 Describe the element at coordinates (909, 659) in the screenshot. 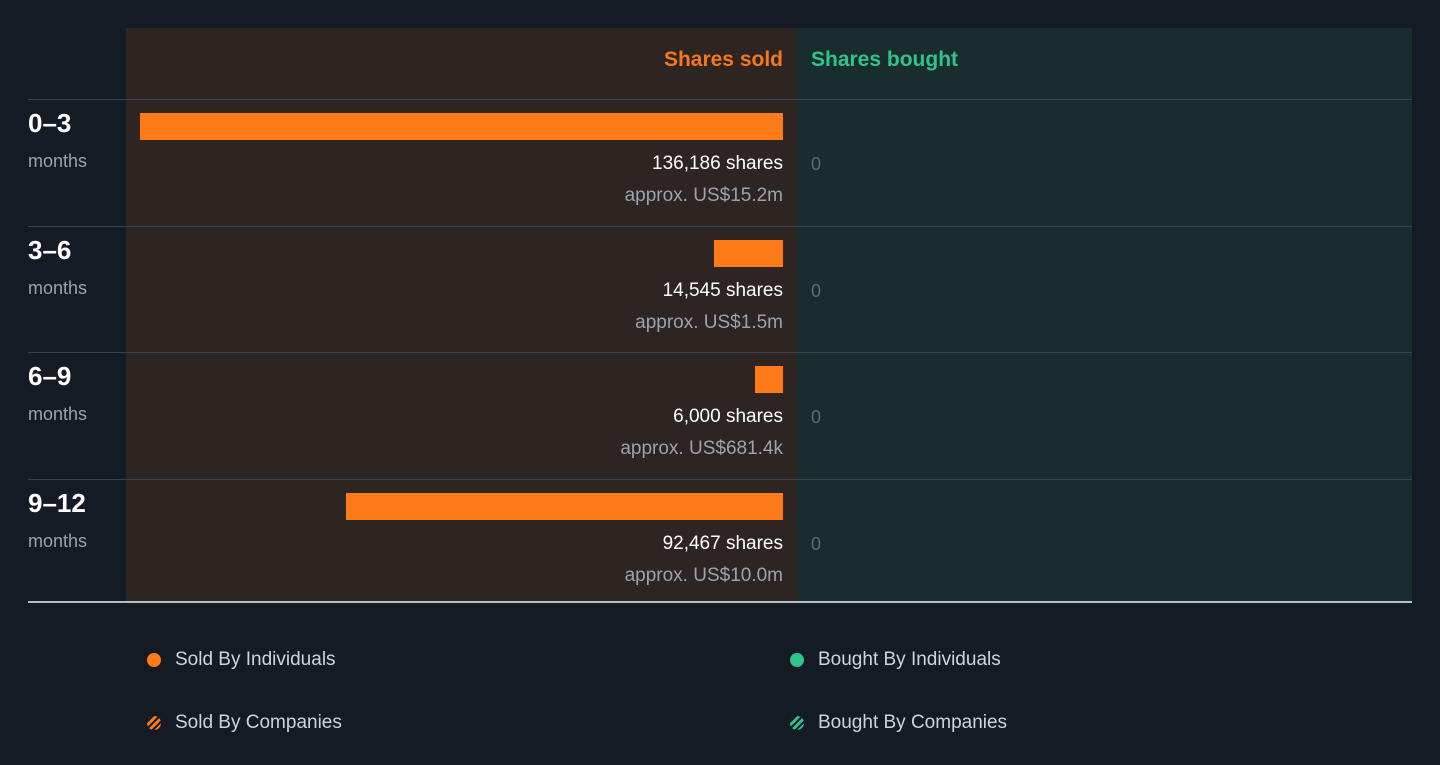

I see `legend-label: Bought By Individuals` at that location.